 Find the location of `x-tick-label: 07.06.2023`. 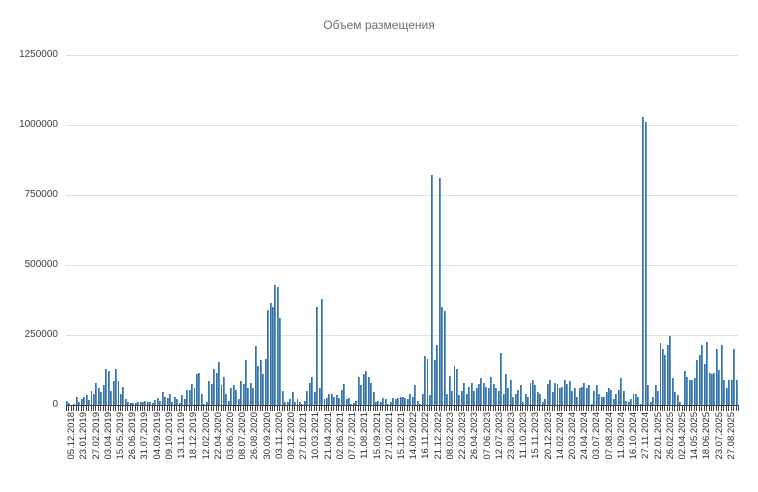

x-tick-label: 07.06.2023 is located at coordinates (487, 436).